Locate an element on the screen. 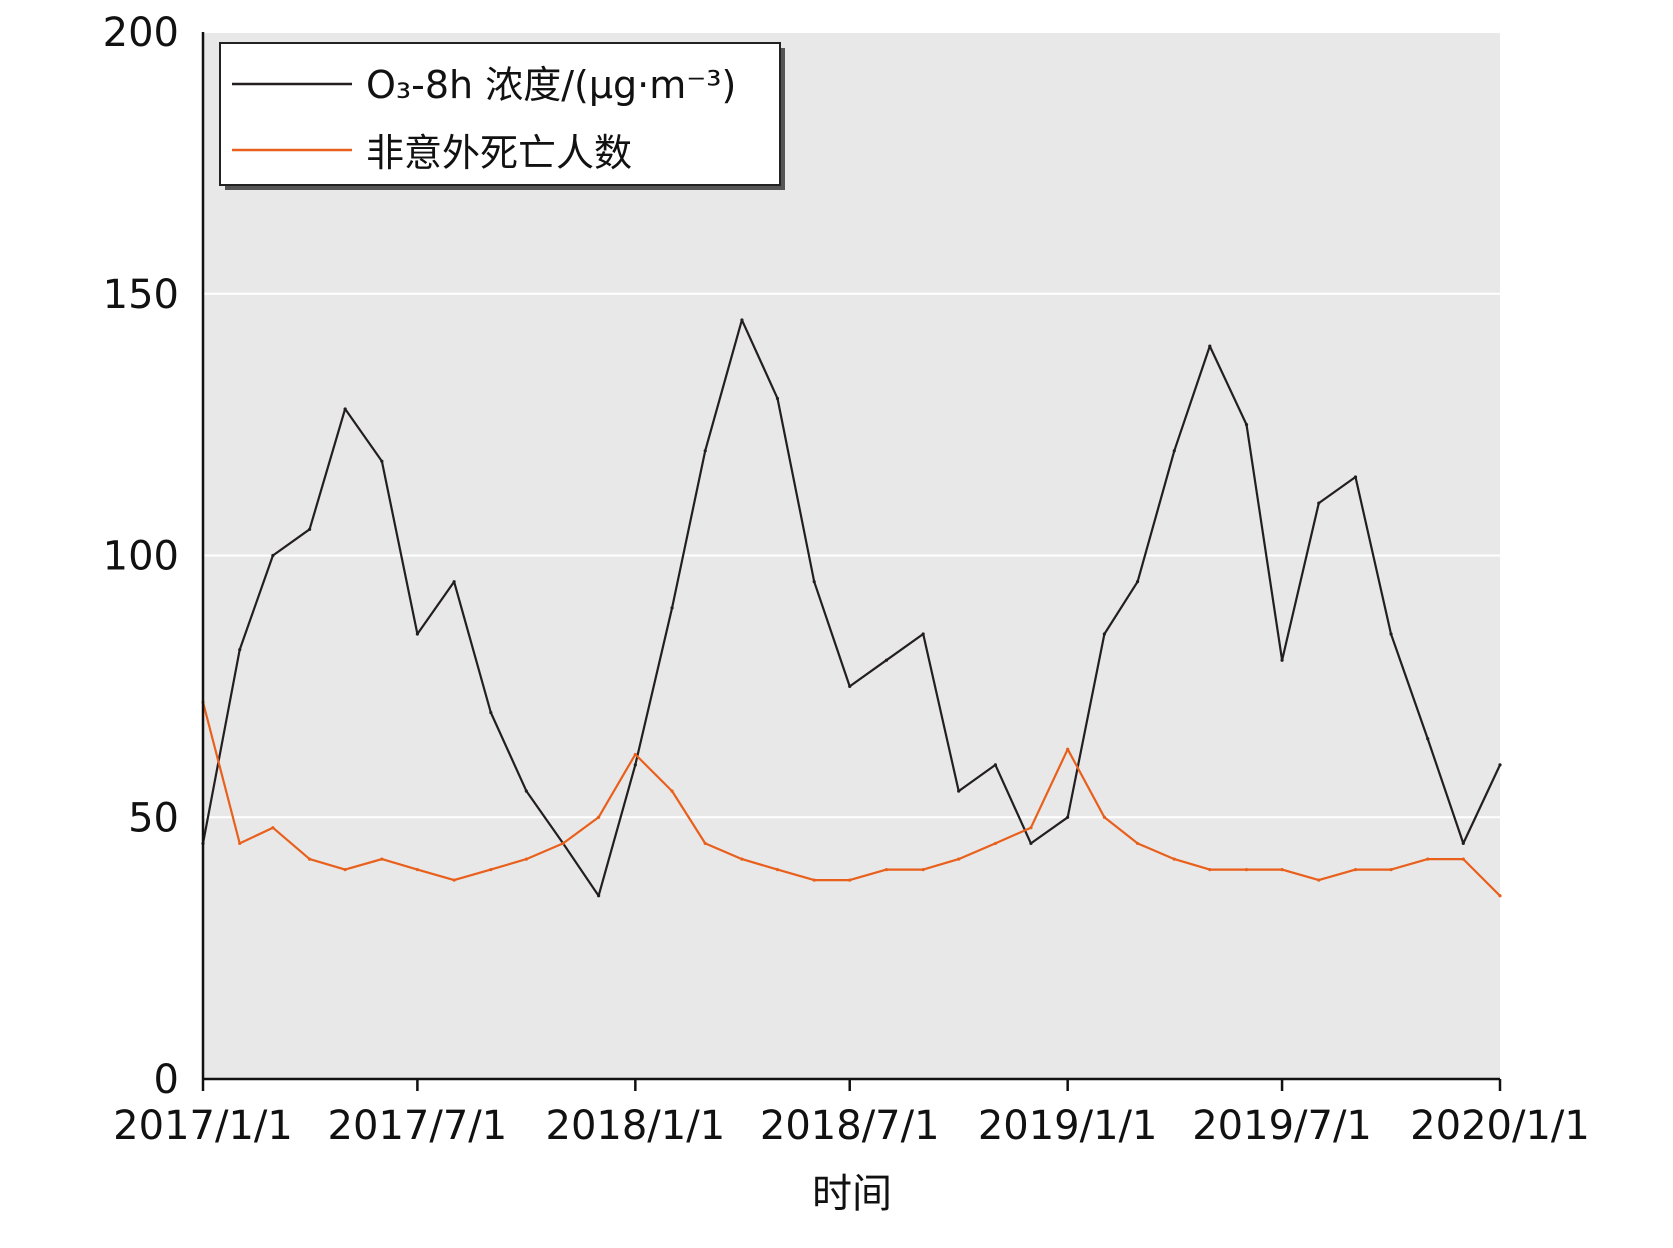  legend-label-deaths: 非意外死亡人数 is located at coordinates (499, 153).